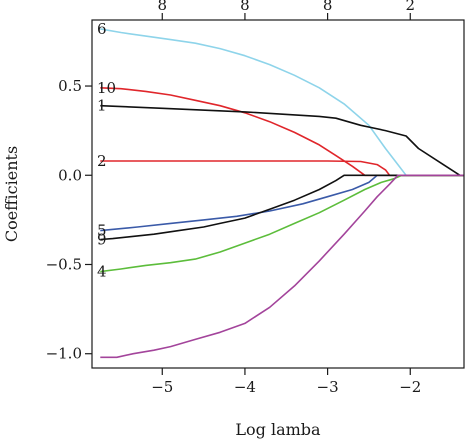 The width and height of the screenshot is (474, 447). What do you see at coordinates (64, 354) in the screenshot?
I see `y-tick-label: −1.0` at bounding box center [64, 354].